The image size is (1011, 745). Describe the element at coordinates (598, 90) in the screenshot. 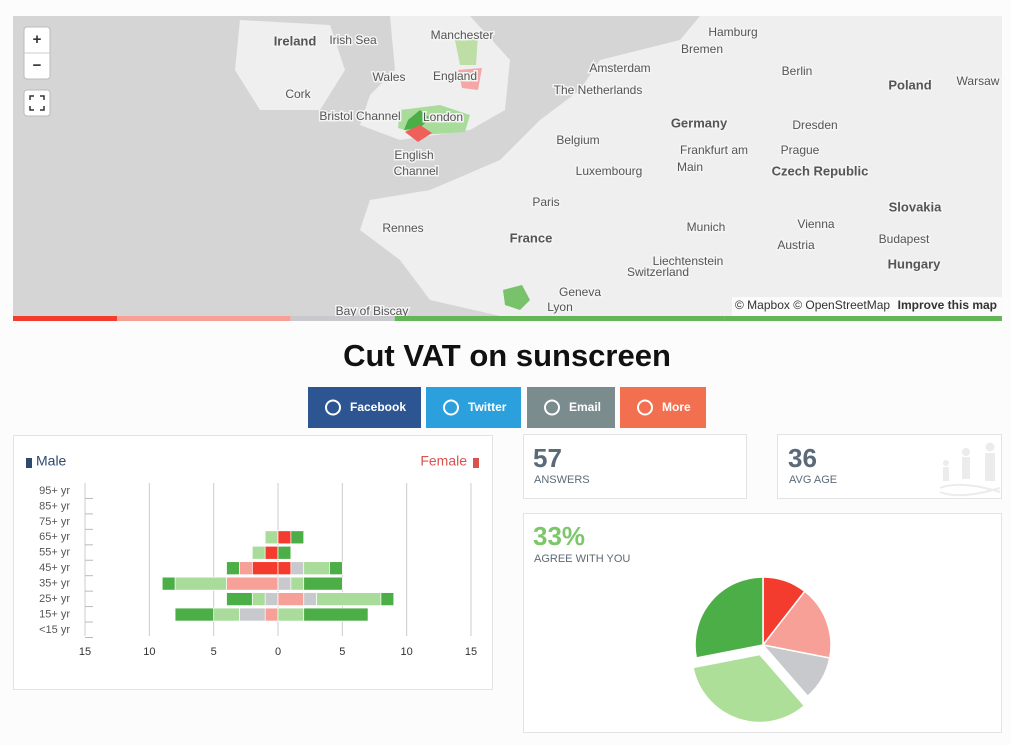

I see `map-label: The Netherlands` at that location.